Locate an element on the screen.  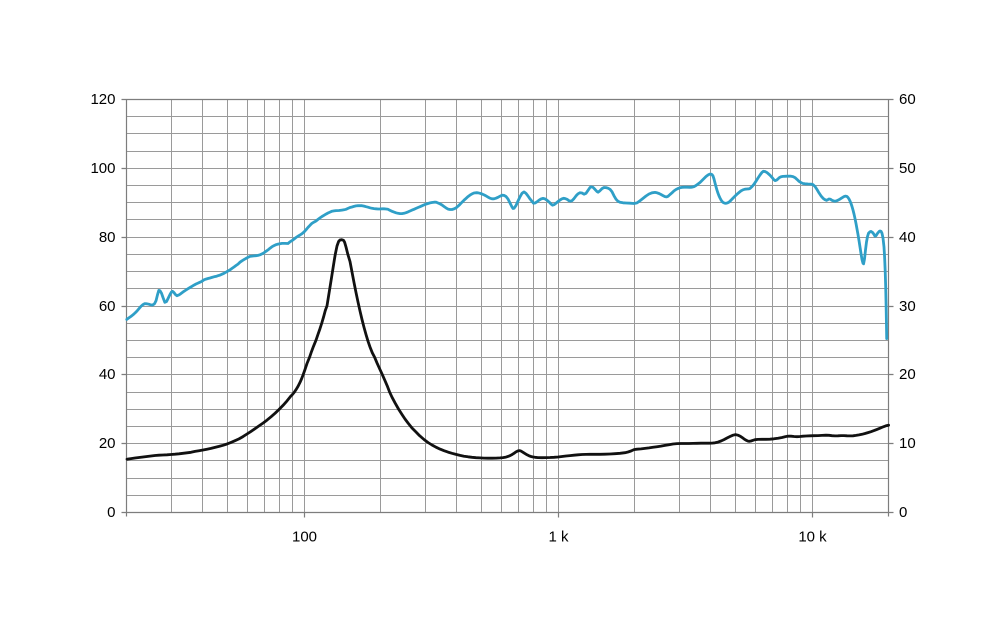
svg-text: 80 is located at coordinates (107, 237).